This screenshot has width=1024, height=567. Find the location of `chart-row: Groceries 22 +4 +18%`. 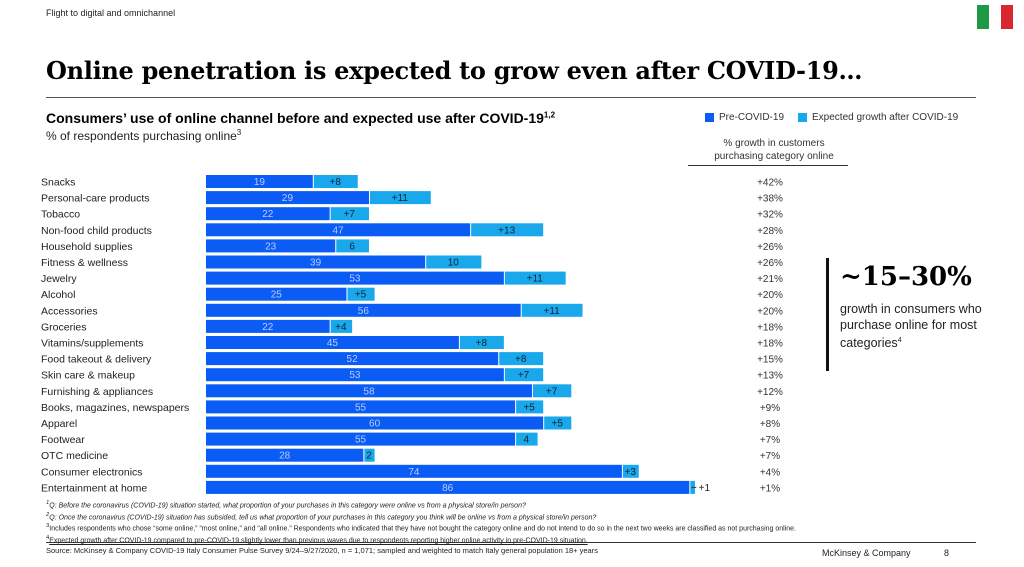

chart-row: Groceries 22 +4 +18% is located at coordinates (412, 326).